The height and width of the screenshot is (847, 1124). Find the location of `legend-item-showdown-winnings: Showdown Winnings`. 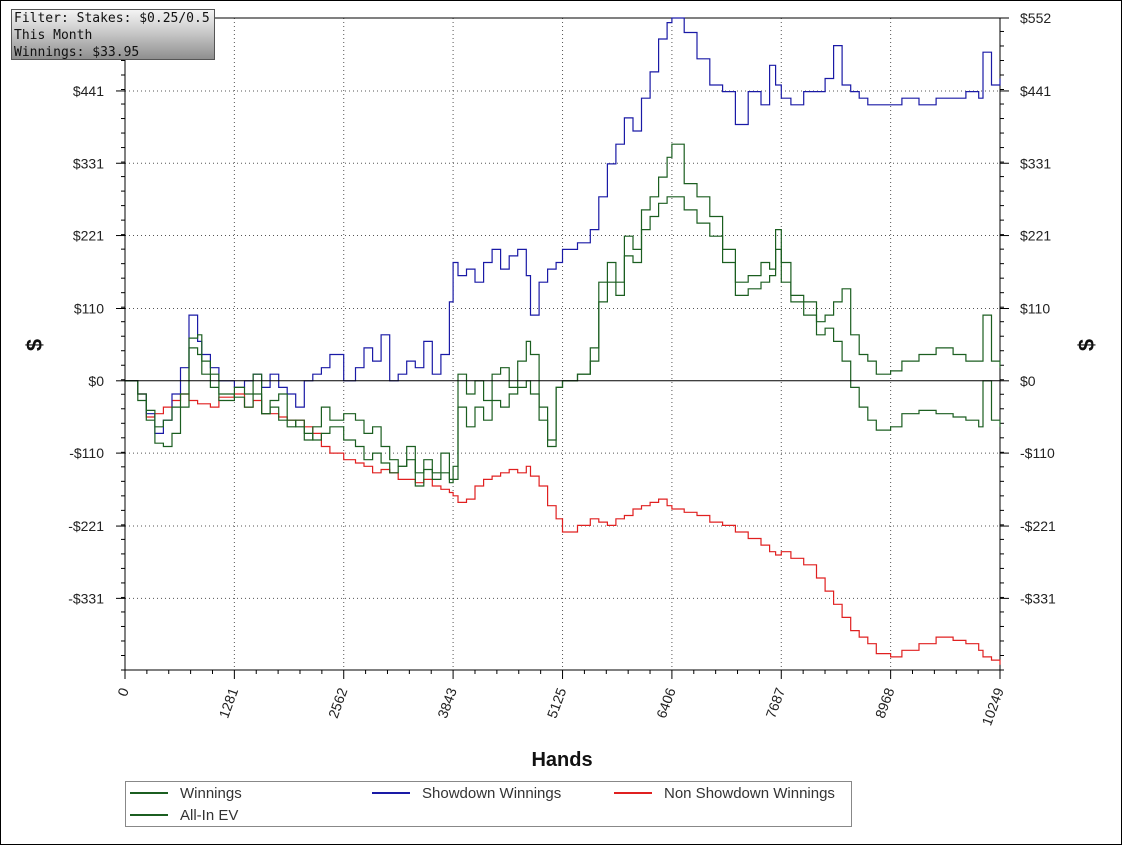

legend-item-showdown-winnings: Showdown Winnings is located at coordinates (466, 793).